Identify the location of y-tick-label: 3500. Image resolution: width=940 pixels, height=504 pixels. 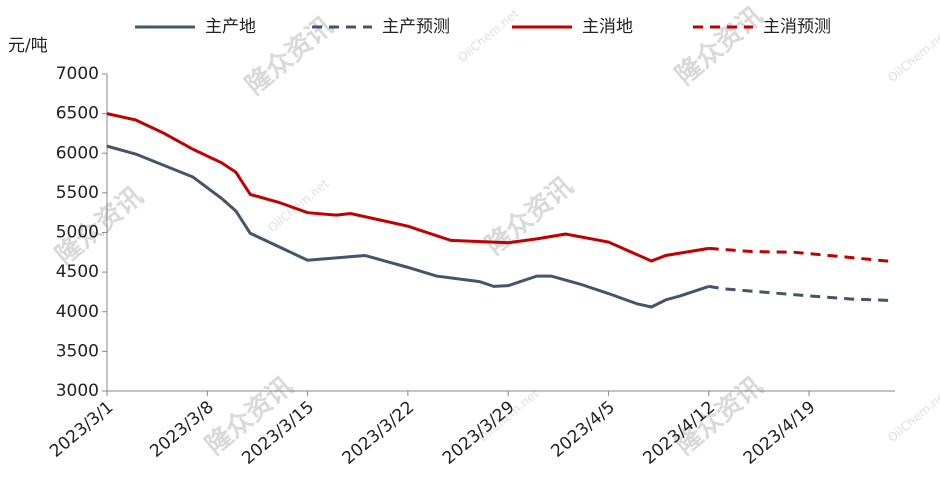
(77, 351).